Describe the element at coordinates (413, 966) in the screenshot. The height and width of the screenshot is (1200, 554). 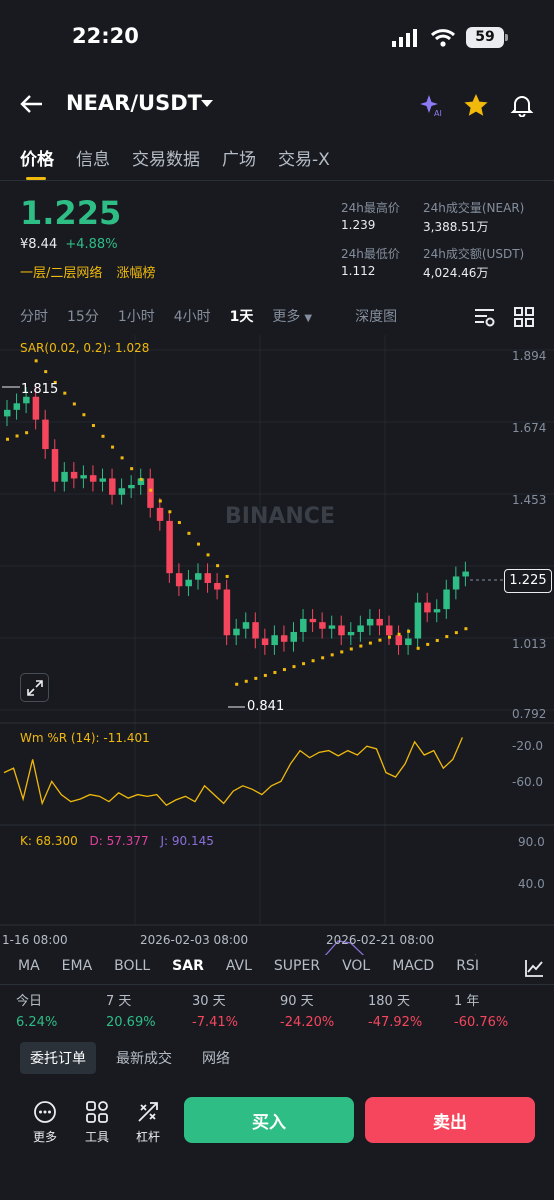
I see `indicator-macd: MACD` at that location.